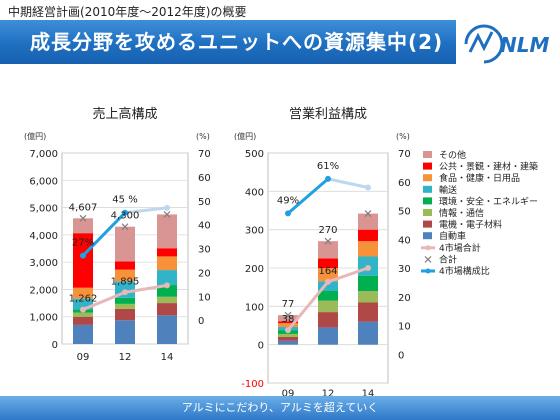 This screenshot has width=560, height=420. Describe the element at coordinates (261, 346) in the screenshot. I see `y-tick-label-profit: 0` at that location.